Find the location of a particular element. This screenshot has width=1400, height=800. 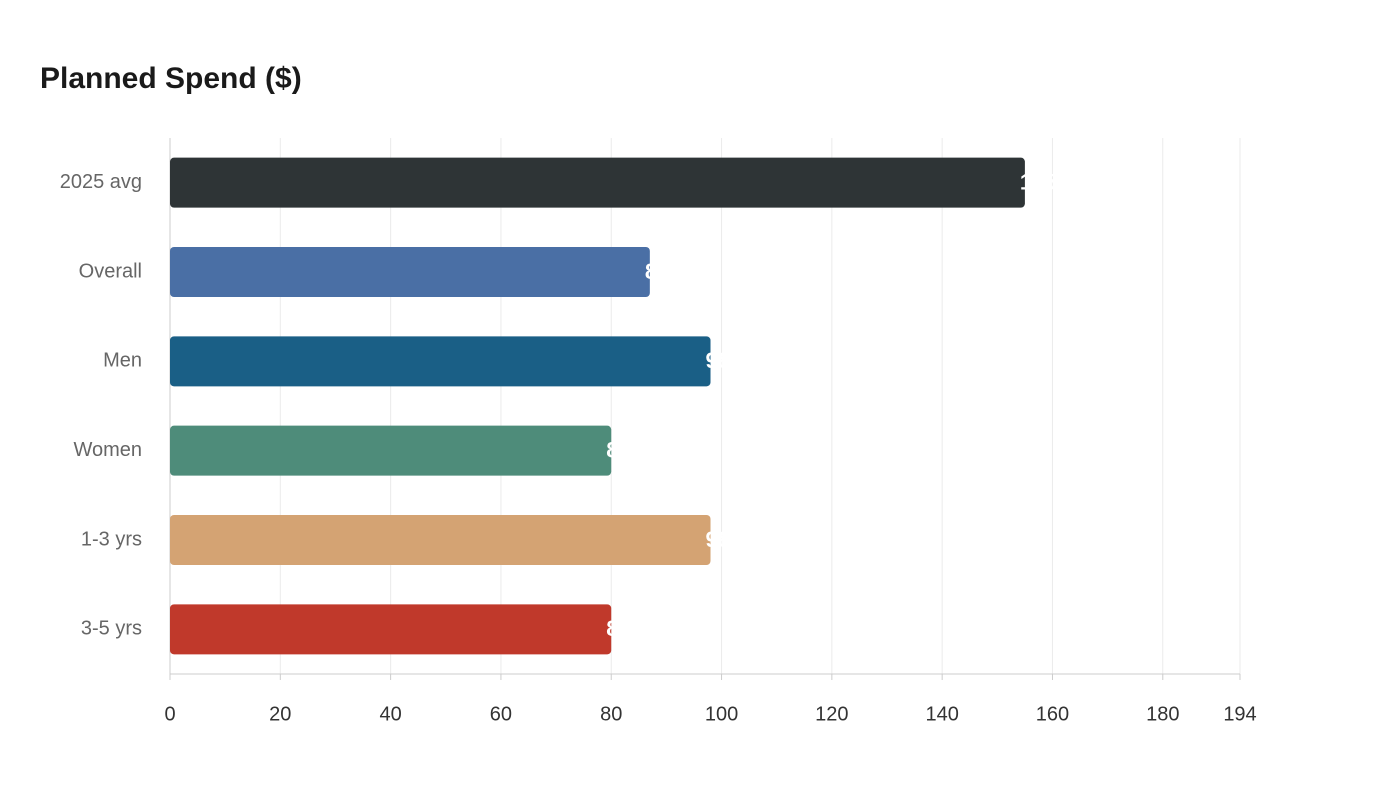

y-tick-label: Men is located at coordinates (122, 361).